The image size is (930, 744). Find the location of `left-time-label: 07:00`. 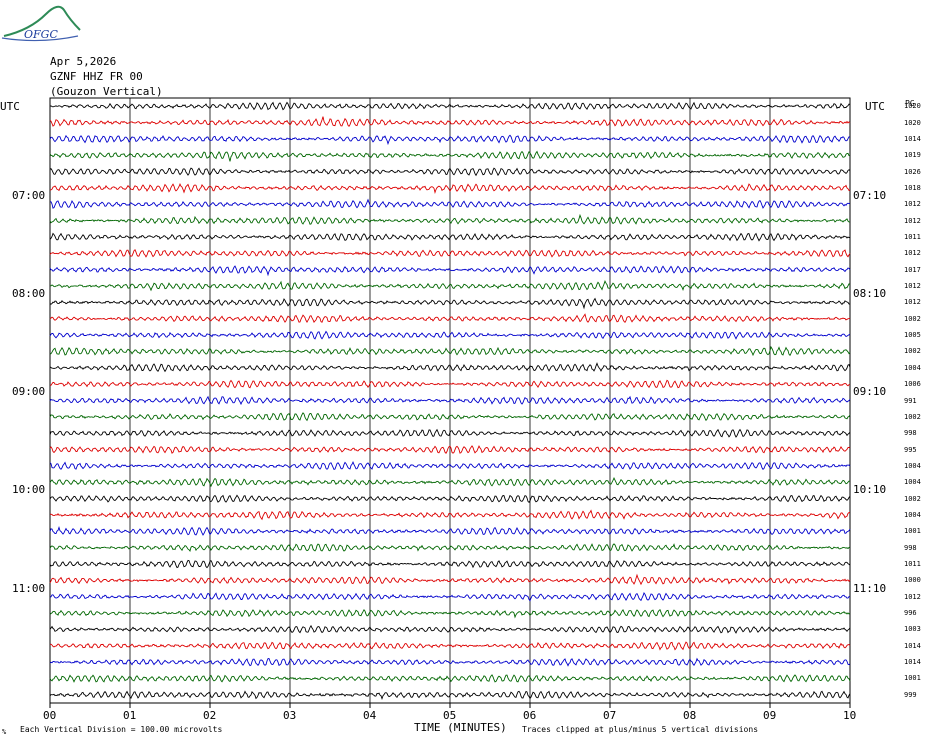

left-time-label: 07:00 is located at coordinates (29, 196).